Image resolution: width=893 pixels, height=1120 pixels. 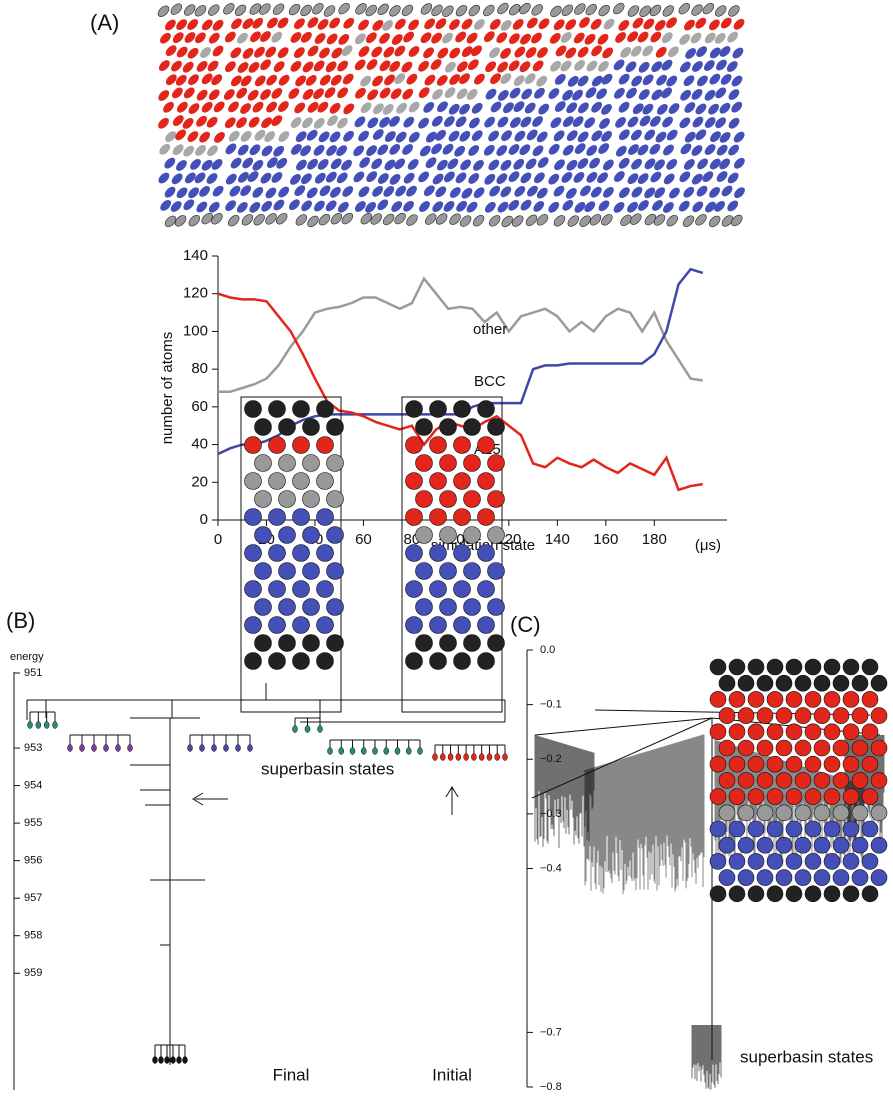 I want to click on y-tick-label: 100, so click(x=195, y=330).